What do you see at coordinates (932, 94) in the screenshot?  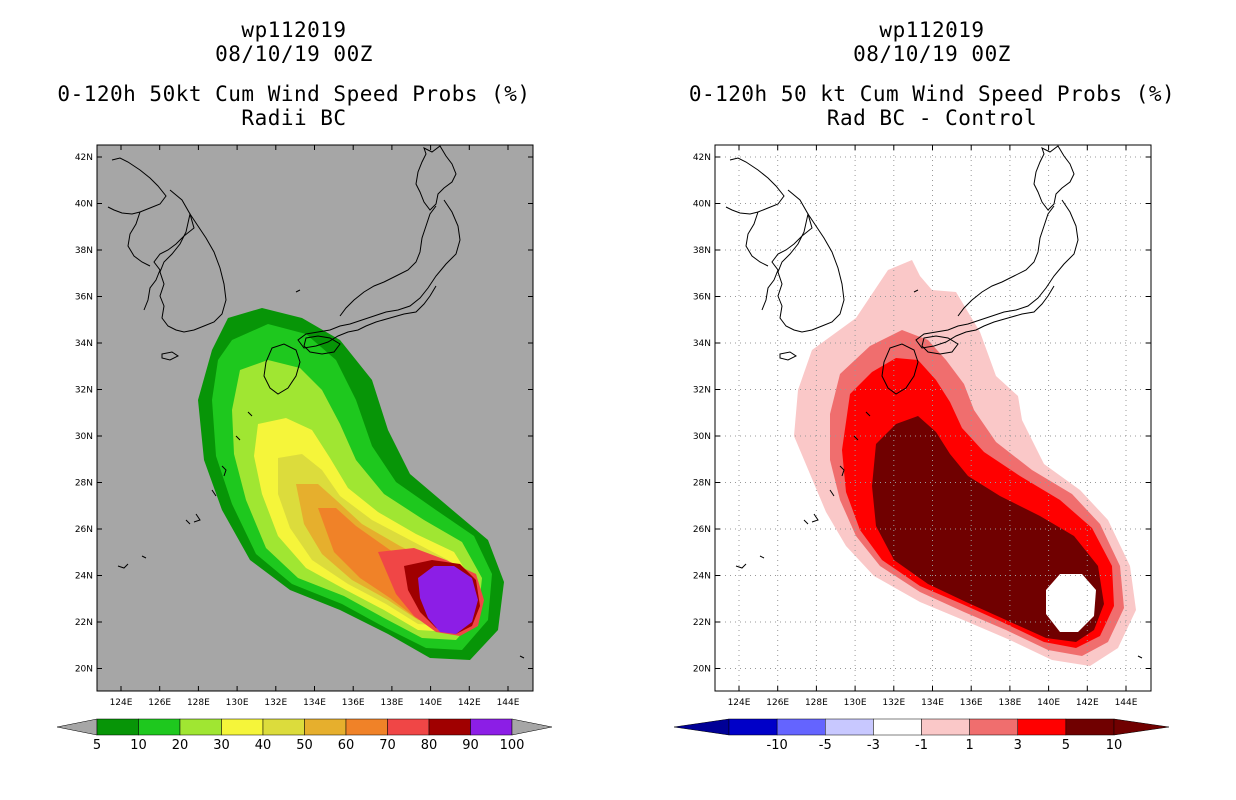 I see `right-product: 0-120h 50 kt Cum Wind Speed Probs (%)` at bounding box center [932, 94].